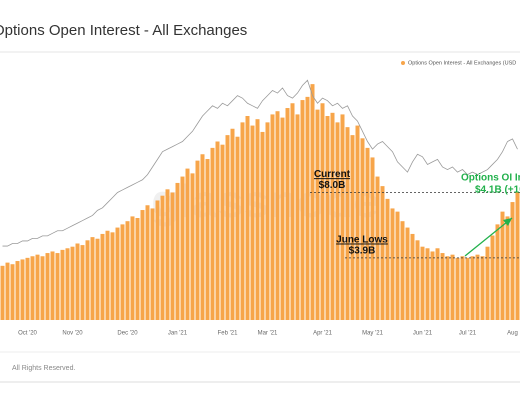 This screenshot has height=400, width=520. I want to click on x-tick-label: Apr '21, so click(322, 334).